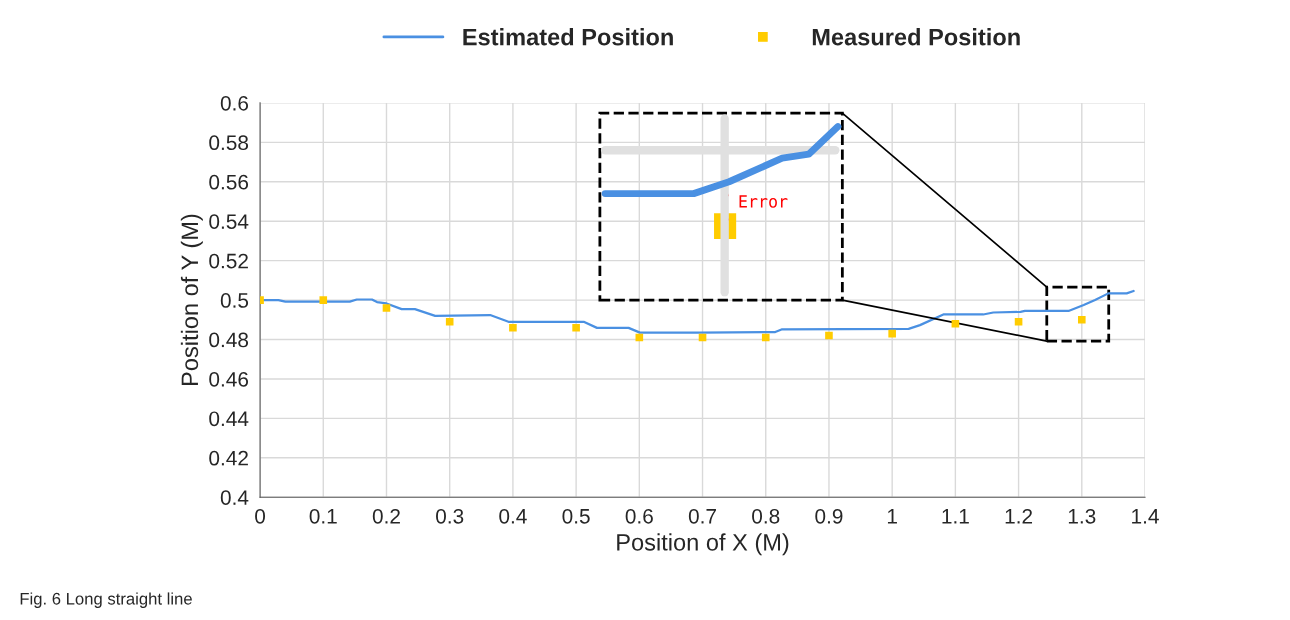 The image size is (1290, 620). What do you see at coordinates (916, 37) in the screenshot?
I see `legend-label: Measured Position` at bounding box center [916, 37].